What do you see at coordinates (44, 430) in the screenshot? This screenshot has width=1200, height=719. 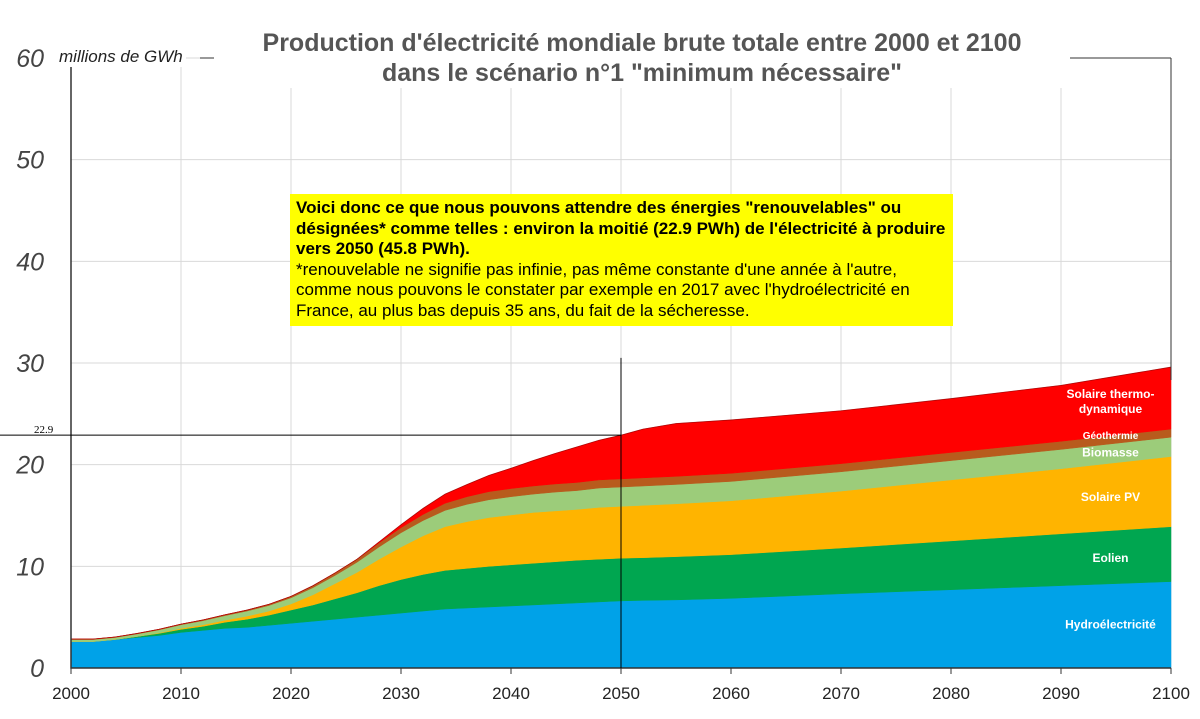 I see `reference-value-label: 22.9` at bounding box center [44, 430].